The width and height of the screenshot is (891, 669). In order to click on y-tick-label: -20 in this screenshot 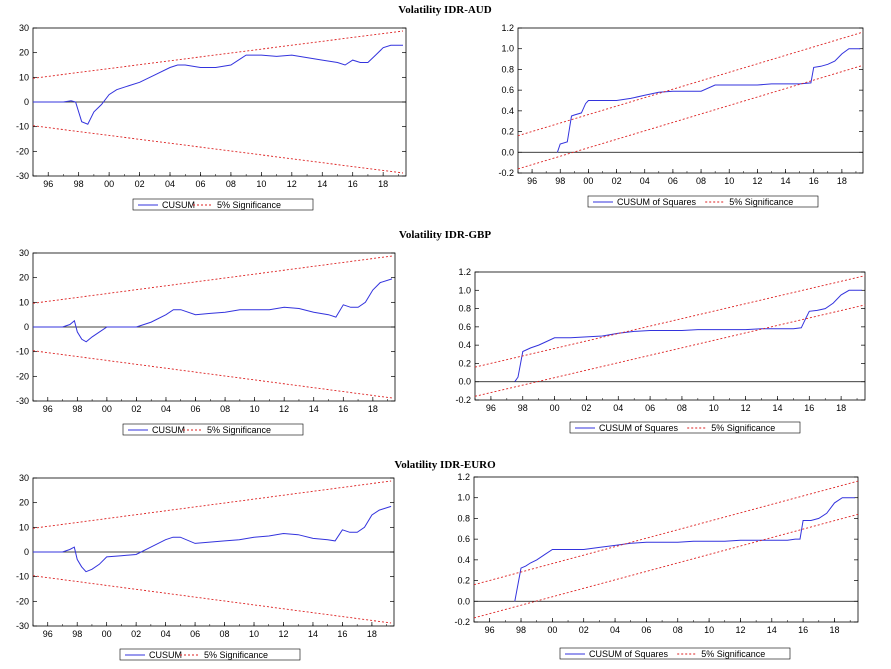, I will do `click(22, 151)`.